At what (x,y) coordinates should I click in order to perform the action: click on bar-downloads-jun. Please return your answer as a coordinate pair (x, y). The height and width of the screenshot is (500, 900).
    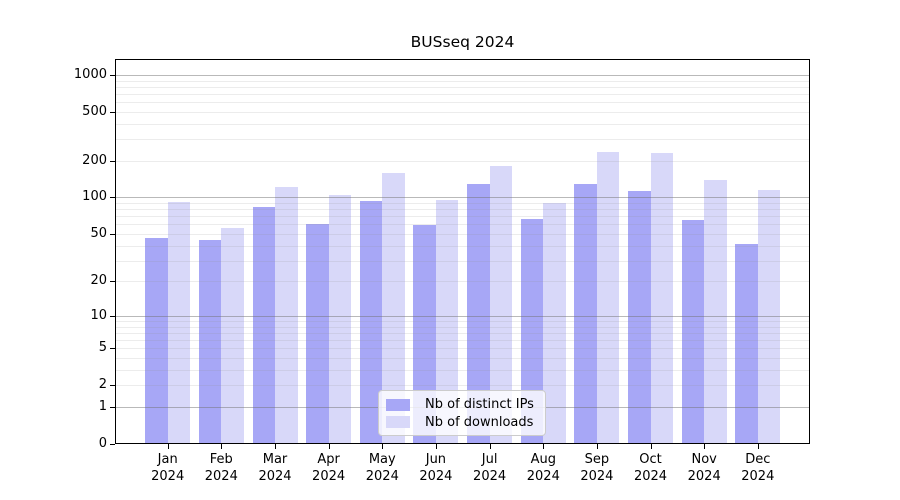
    Looking at the image, I should click on (447, 321).